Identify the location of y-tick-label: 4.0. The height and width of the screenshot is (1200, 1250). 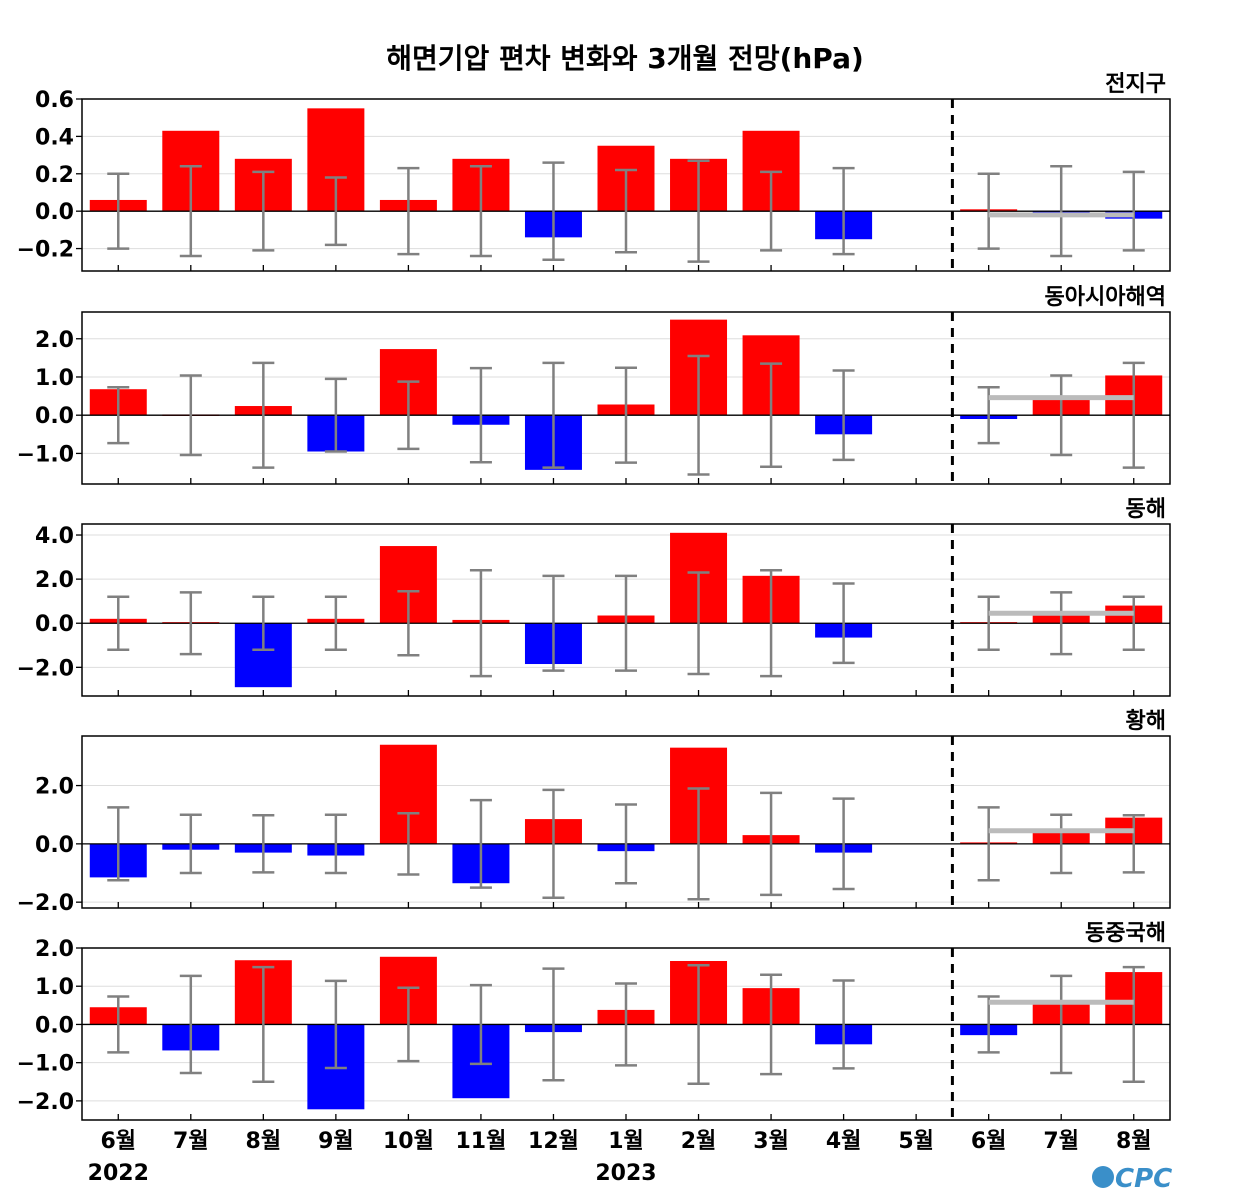
(54, 536).